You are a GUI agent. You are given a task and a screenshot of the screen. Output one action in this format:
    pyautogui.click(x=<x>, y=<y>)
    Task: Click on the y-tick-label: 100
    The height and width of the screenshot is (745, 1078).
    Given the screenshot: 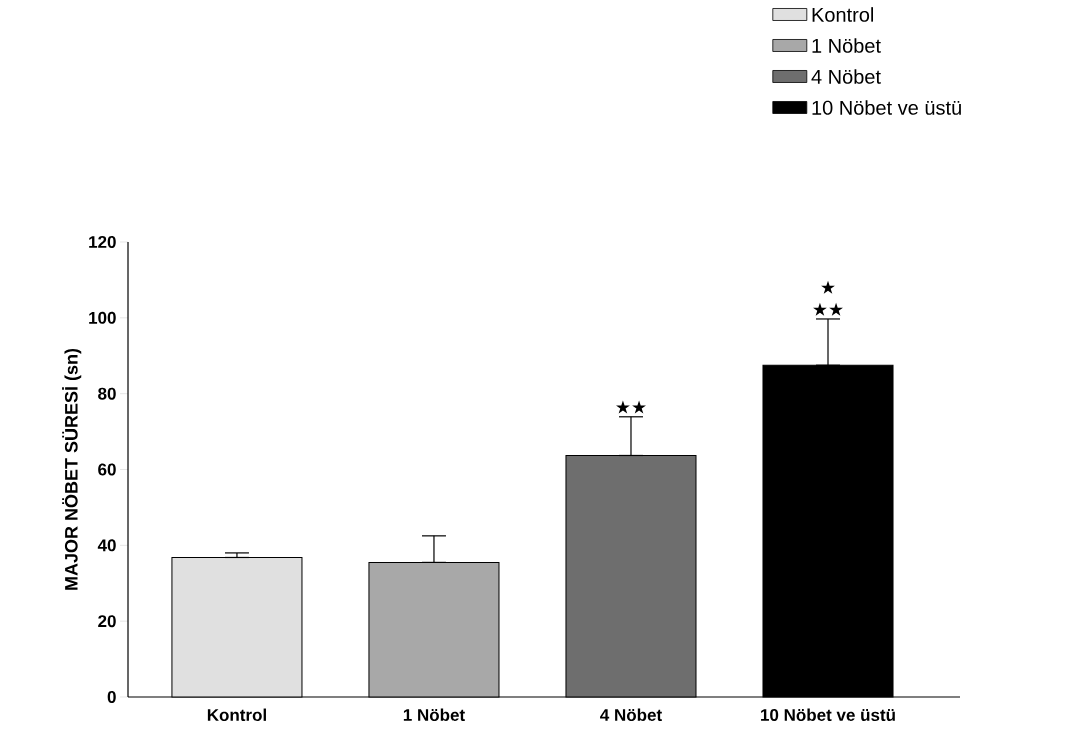 What is the action you would take?
    pyautogui.click(x=102, y=317)
    